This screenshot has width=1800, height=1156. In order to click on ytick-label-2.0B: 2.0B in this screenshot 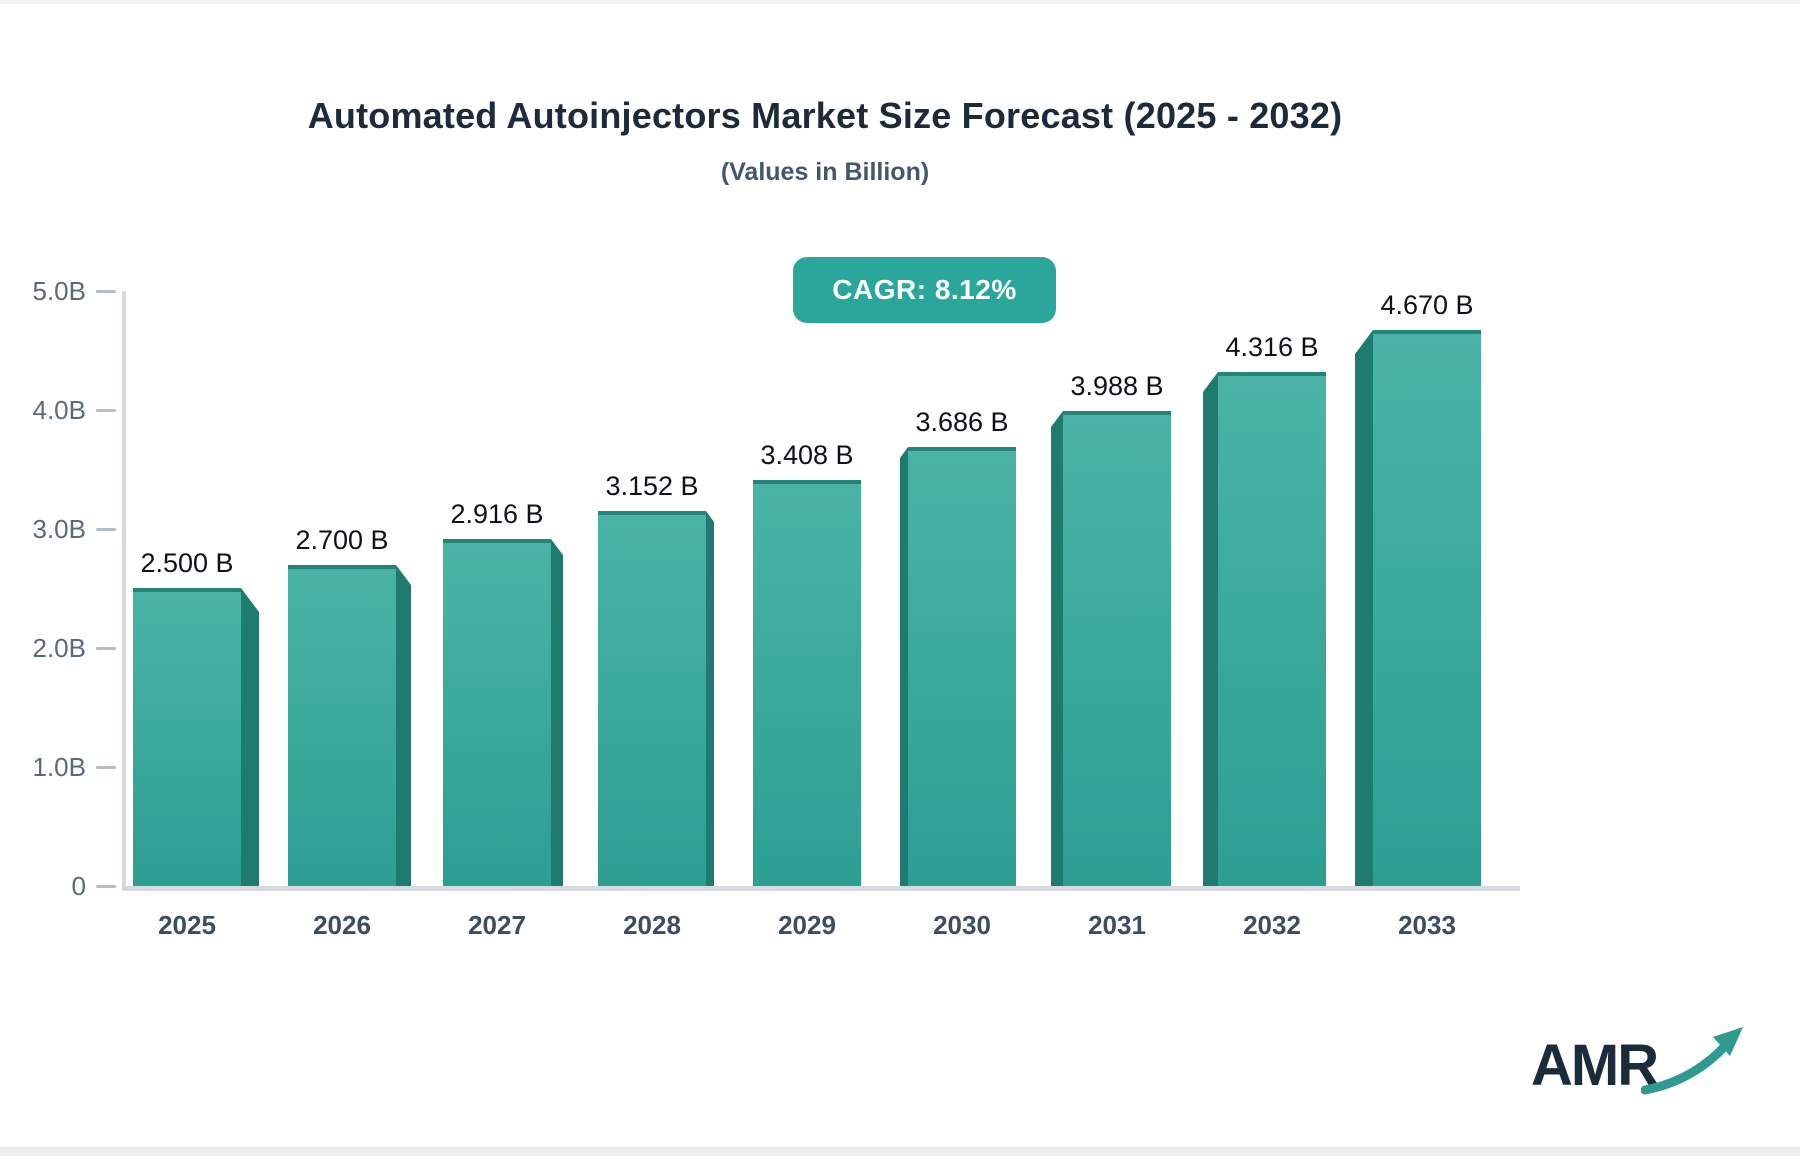, I will do `click(59, 648)`.